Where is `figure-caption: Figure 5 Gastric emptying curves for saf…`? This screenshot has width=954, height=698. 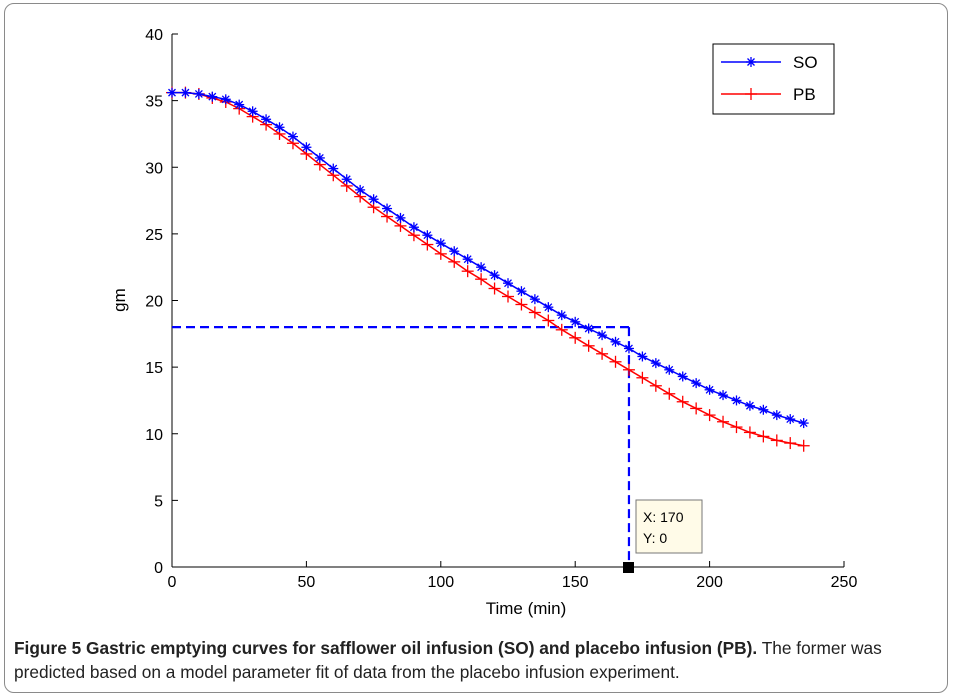 figure-caption: Figure 5 Gastric emptying curves for saf… is located at coordinates (478, 660).